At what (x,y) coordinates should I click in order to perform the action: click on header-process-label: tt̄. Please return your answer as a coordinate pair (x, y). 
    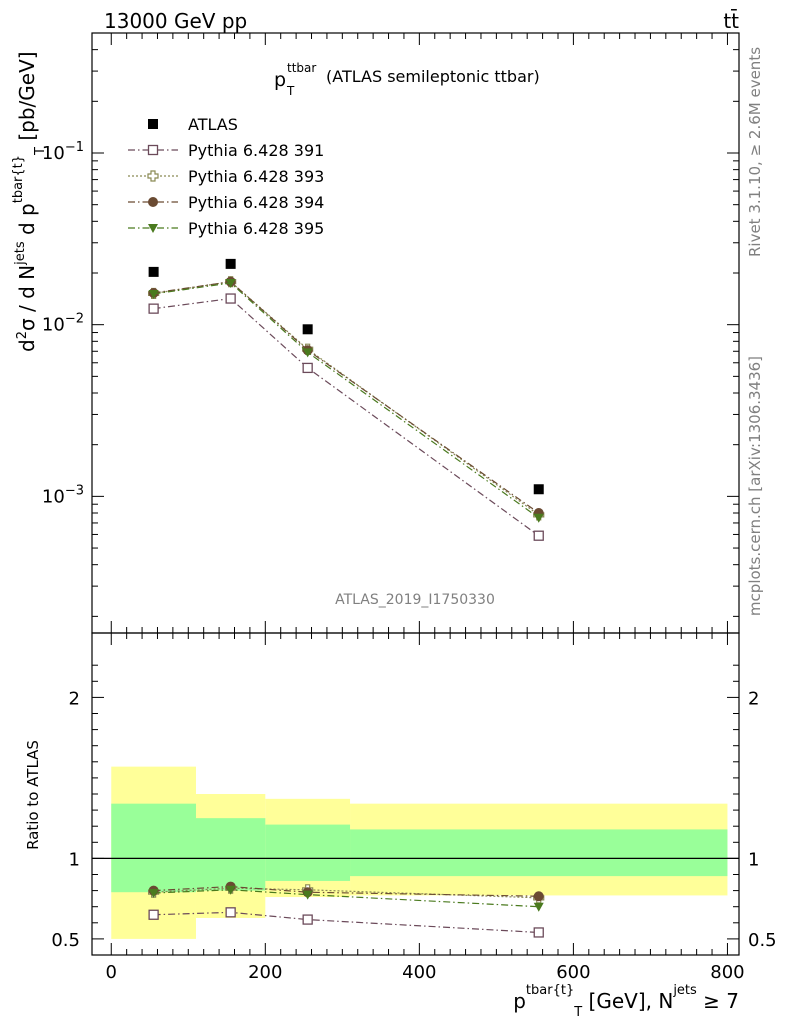
    Looking at the image, I should click on (731, 20).